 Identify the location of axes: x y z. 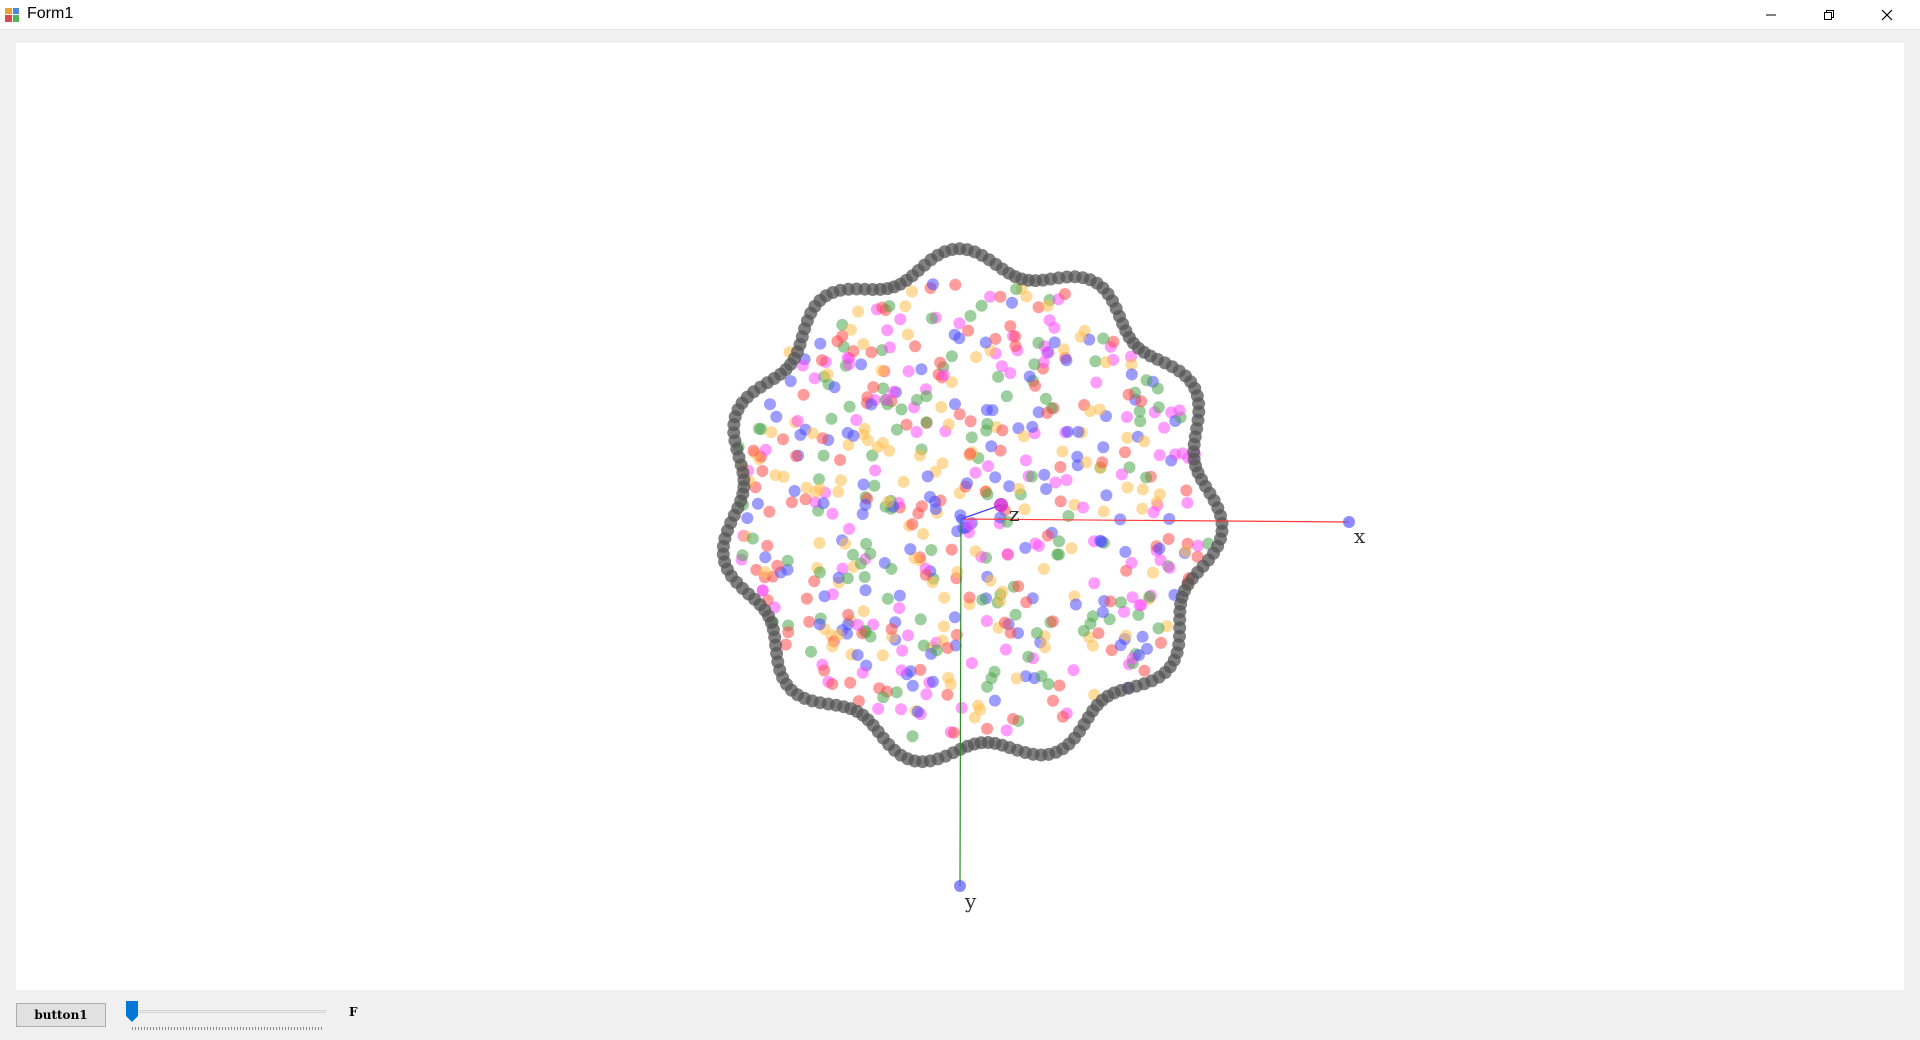
(1160, 705).